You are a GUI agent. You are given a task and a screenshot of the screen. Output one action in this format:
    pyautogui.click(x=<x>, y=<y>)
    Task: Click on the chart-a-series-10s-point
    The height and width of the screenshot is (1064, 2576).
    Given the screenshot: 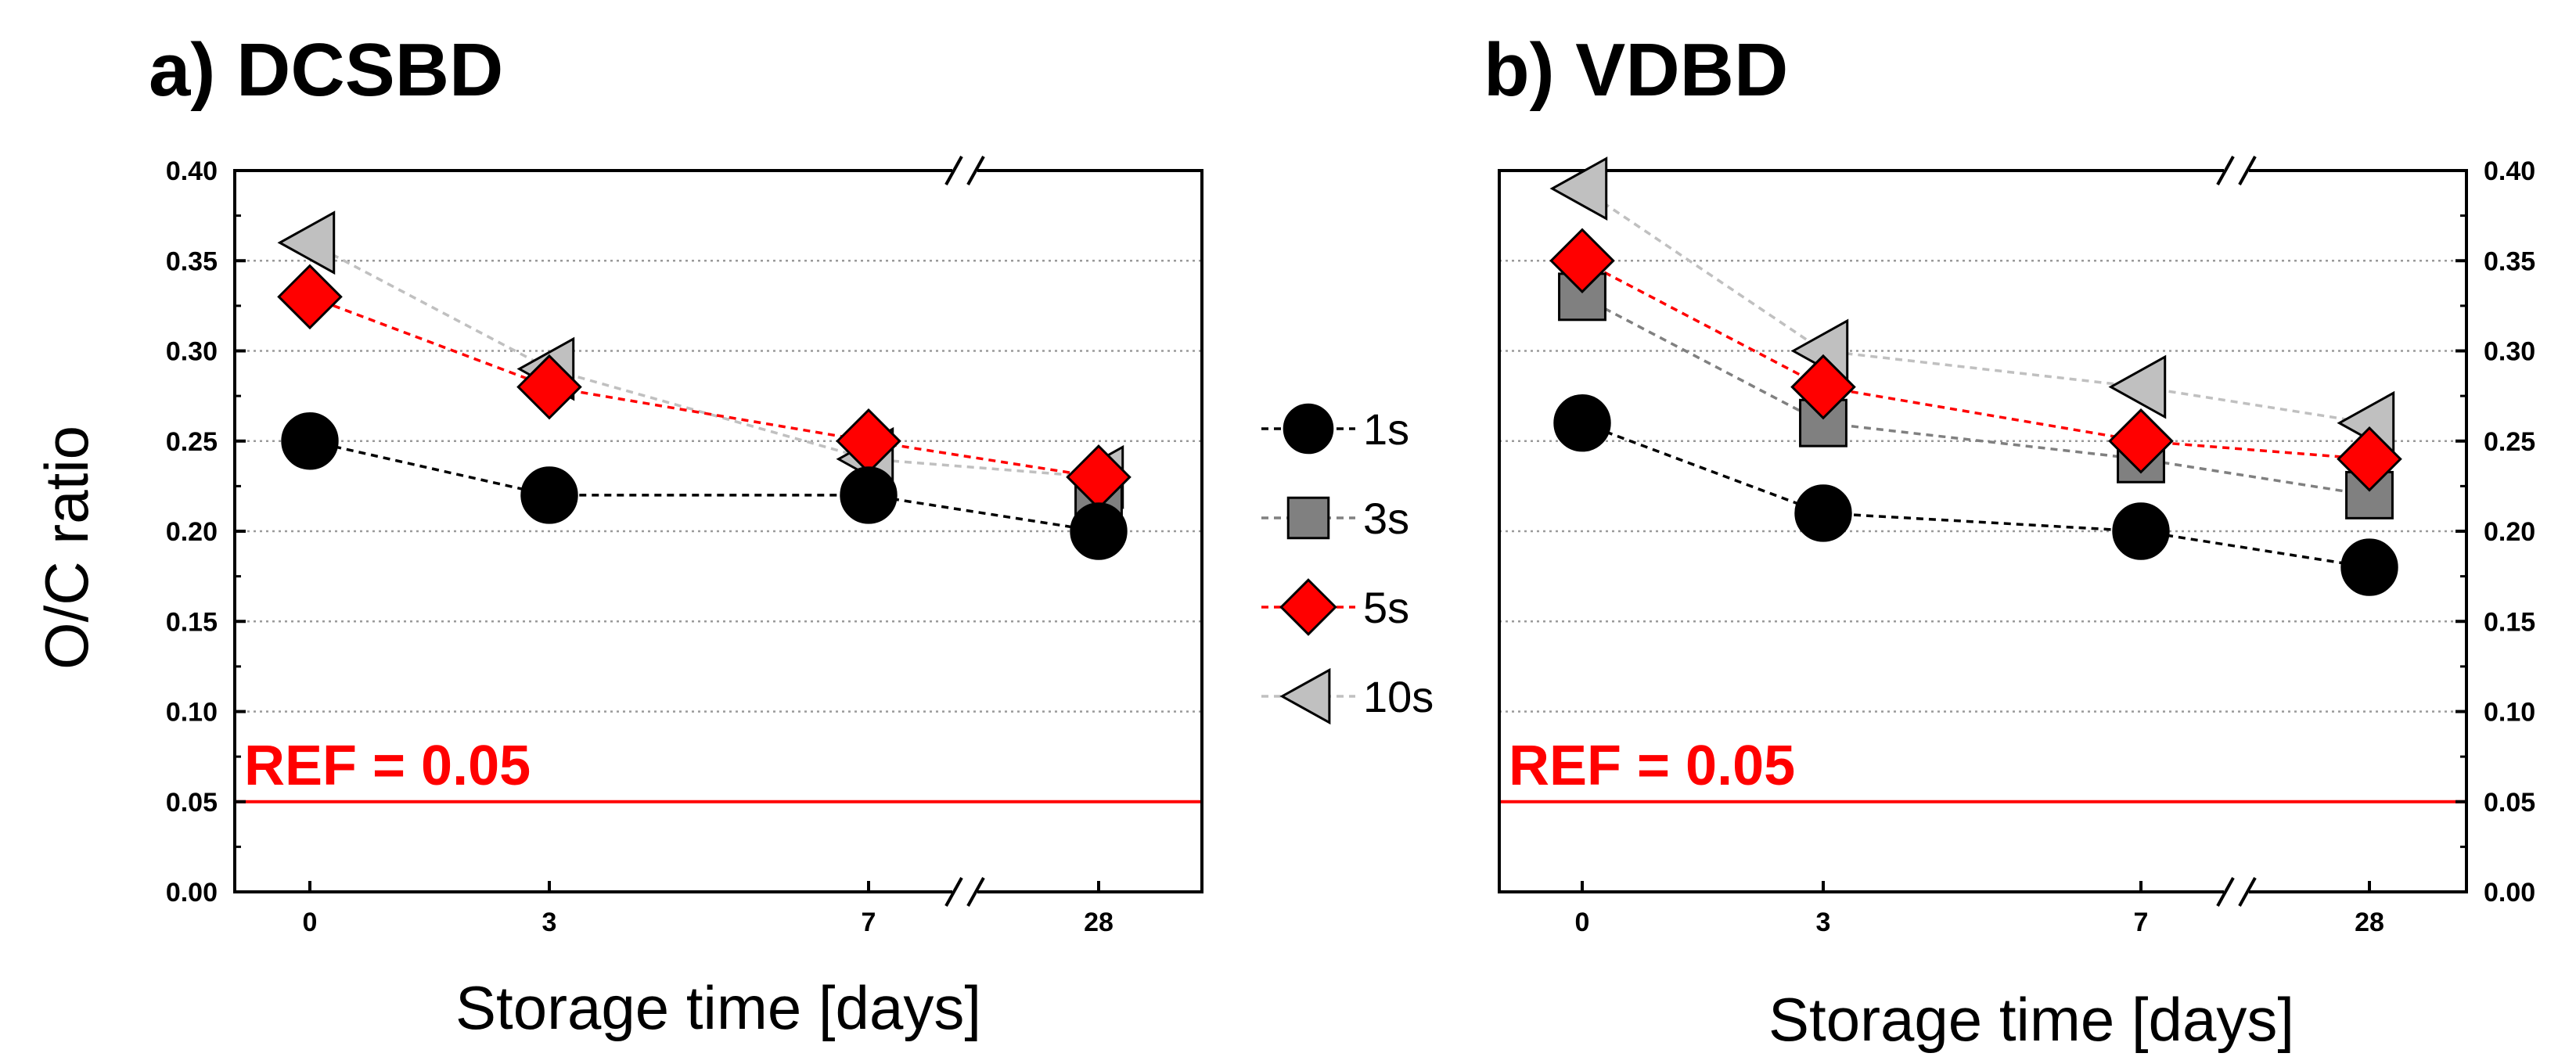 What is the action you would take?
    pyautogui.click(x=307, y=243)
    